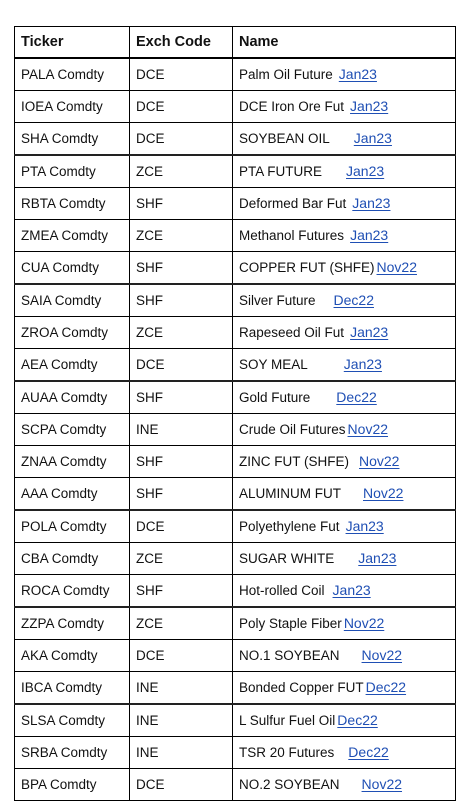 This screenshot has width=468, height=803. I want to click on cell-name: SUGAR WHITE Jan23, so click(344, 558).